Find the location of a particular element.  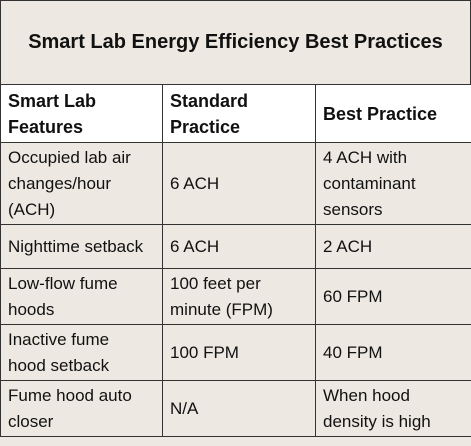

cell-standard: N/A is located at coordinates (239, 408).